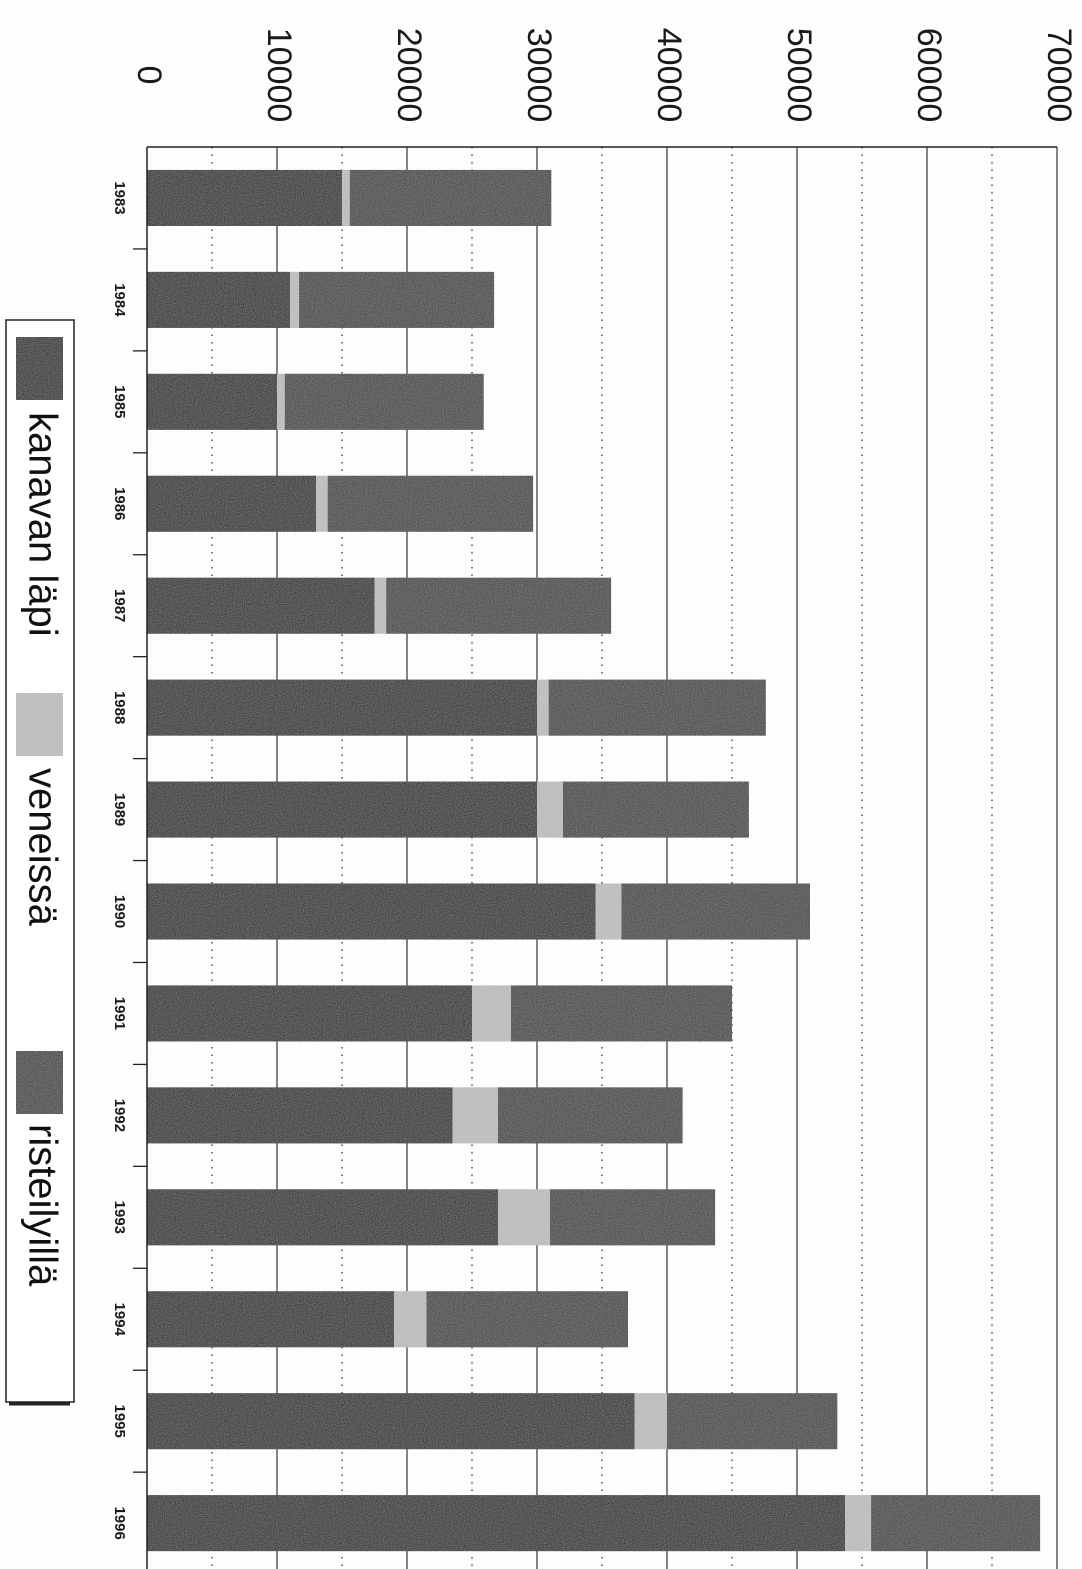 The height and width of the screenshot is (1569, 1082). I want to click on legend-label: veneissä, so click(42, 847).